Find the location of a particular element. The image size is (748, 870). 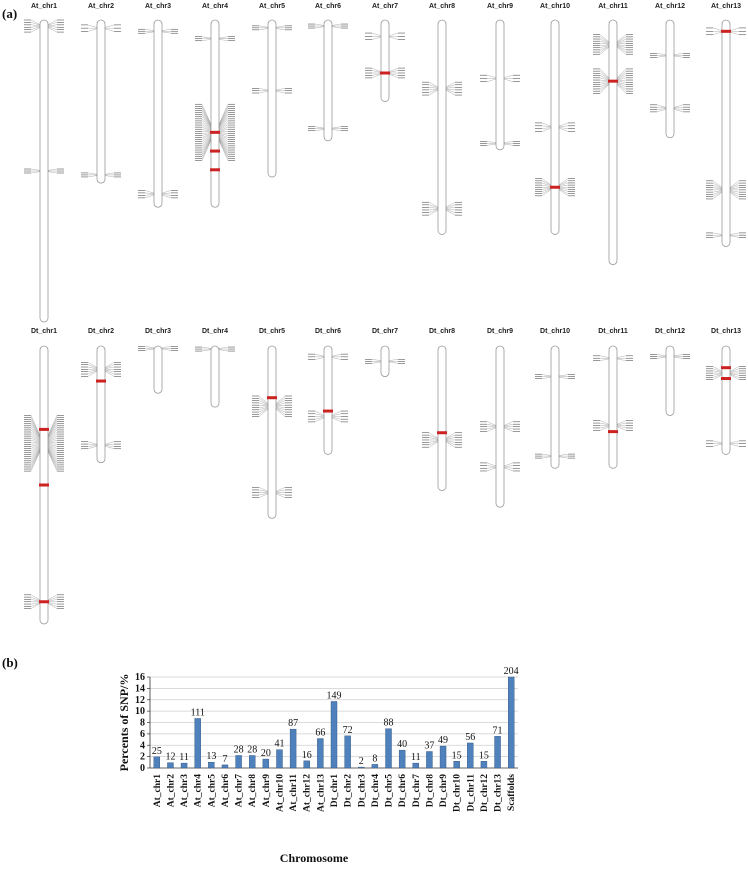

panel-a-label: (a) is located at coordinates (10, 13).